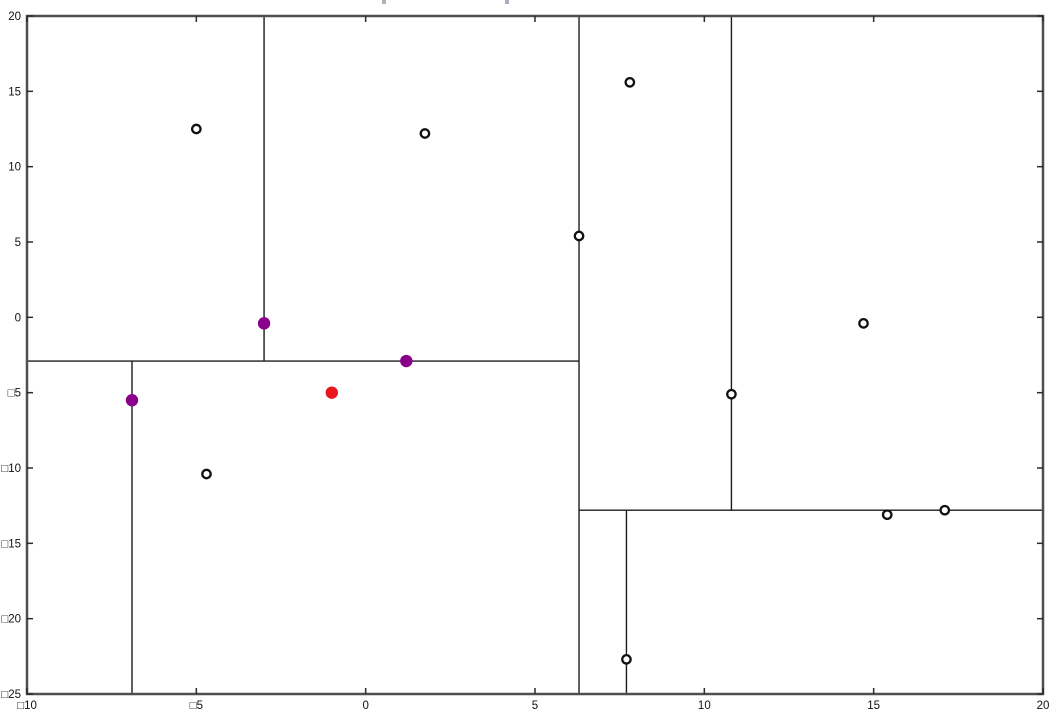 The image size is (1060, 723). Describe the element at coordinates (11, 544) in the screenshot. I see `y-tick-label: □15` at that location.